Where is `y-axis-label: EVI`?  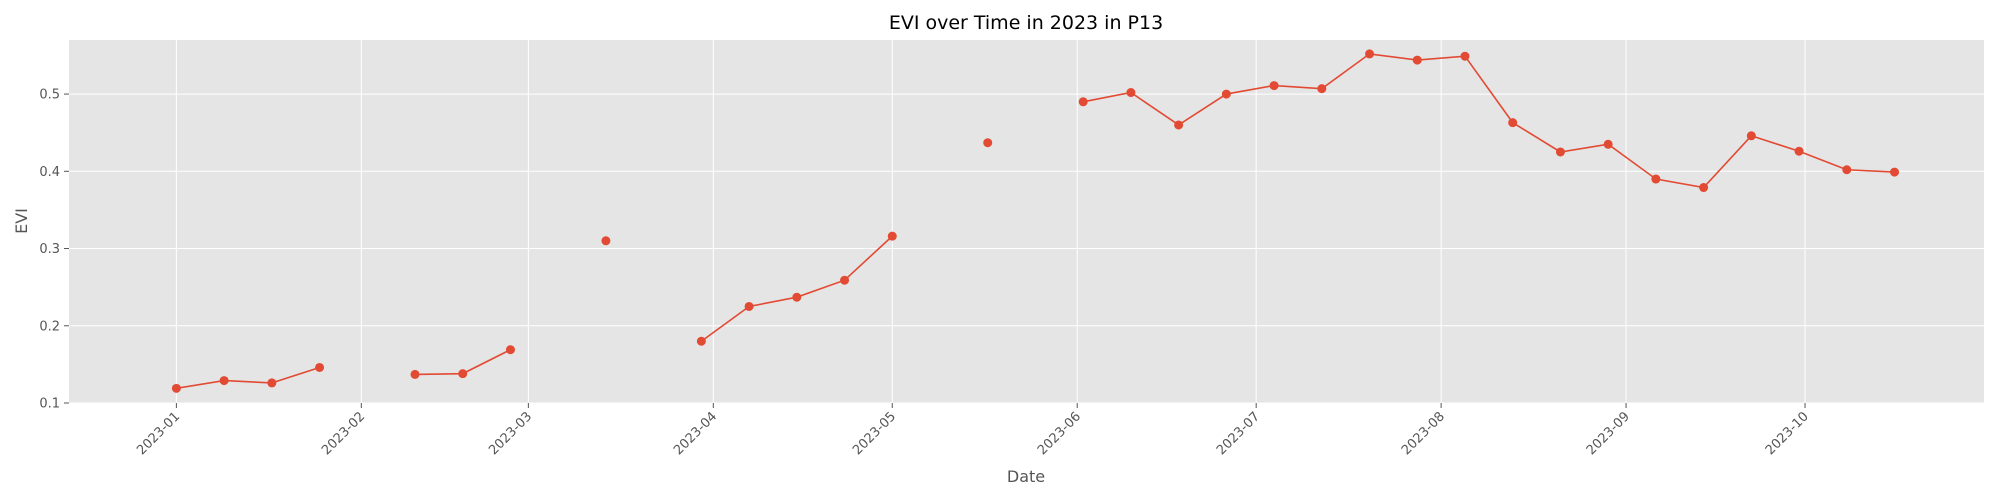 y-axis-label: EVI is located at coordinates (21, 221).